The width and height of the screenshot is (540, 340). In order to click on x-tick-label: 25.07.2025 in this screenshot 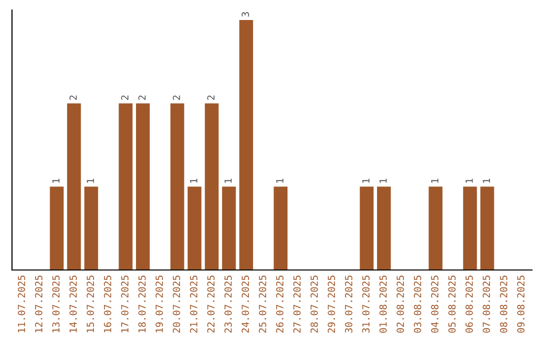, I will do `click(262, 304)`.